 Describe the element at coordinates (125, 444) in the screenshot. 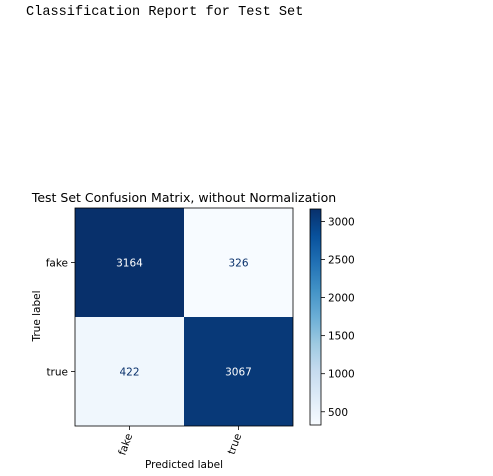

I see `x-tick-label: fake` at that location.